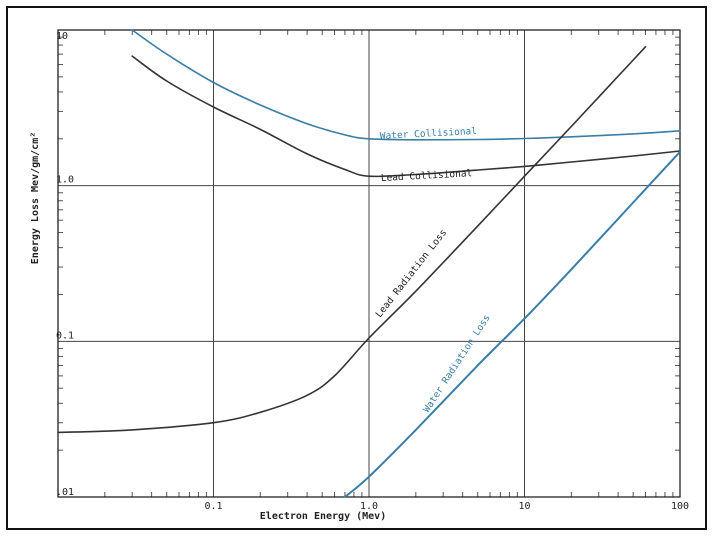 The height and width of the screenshot is (538, 717). What do you see at coordinates (323, 516) in the screenshot?
I see `x-axis-label: Electron Energy (Mev)` at bounding box center [323, 516].